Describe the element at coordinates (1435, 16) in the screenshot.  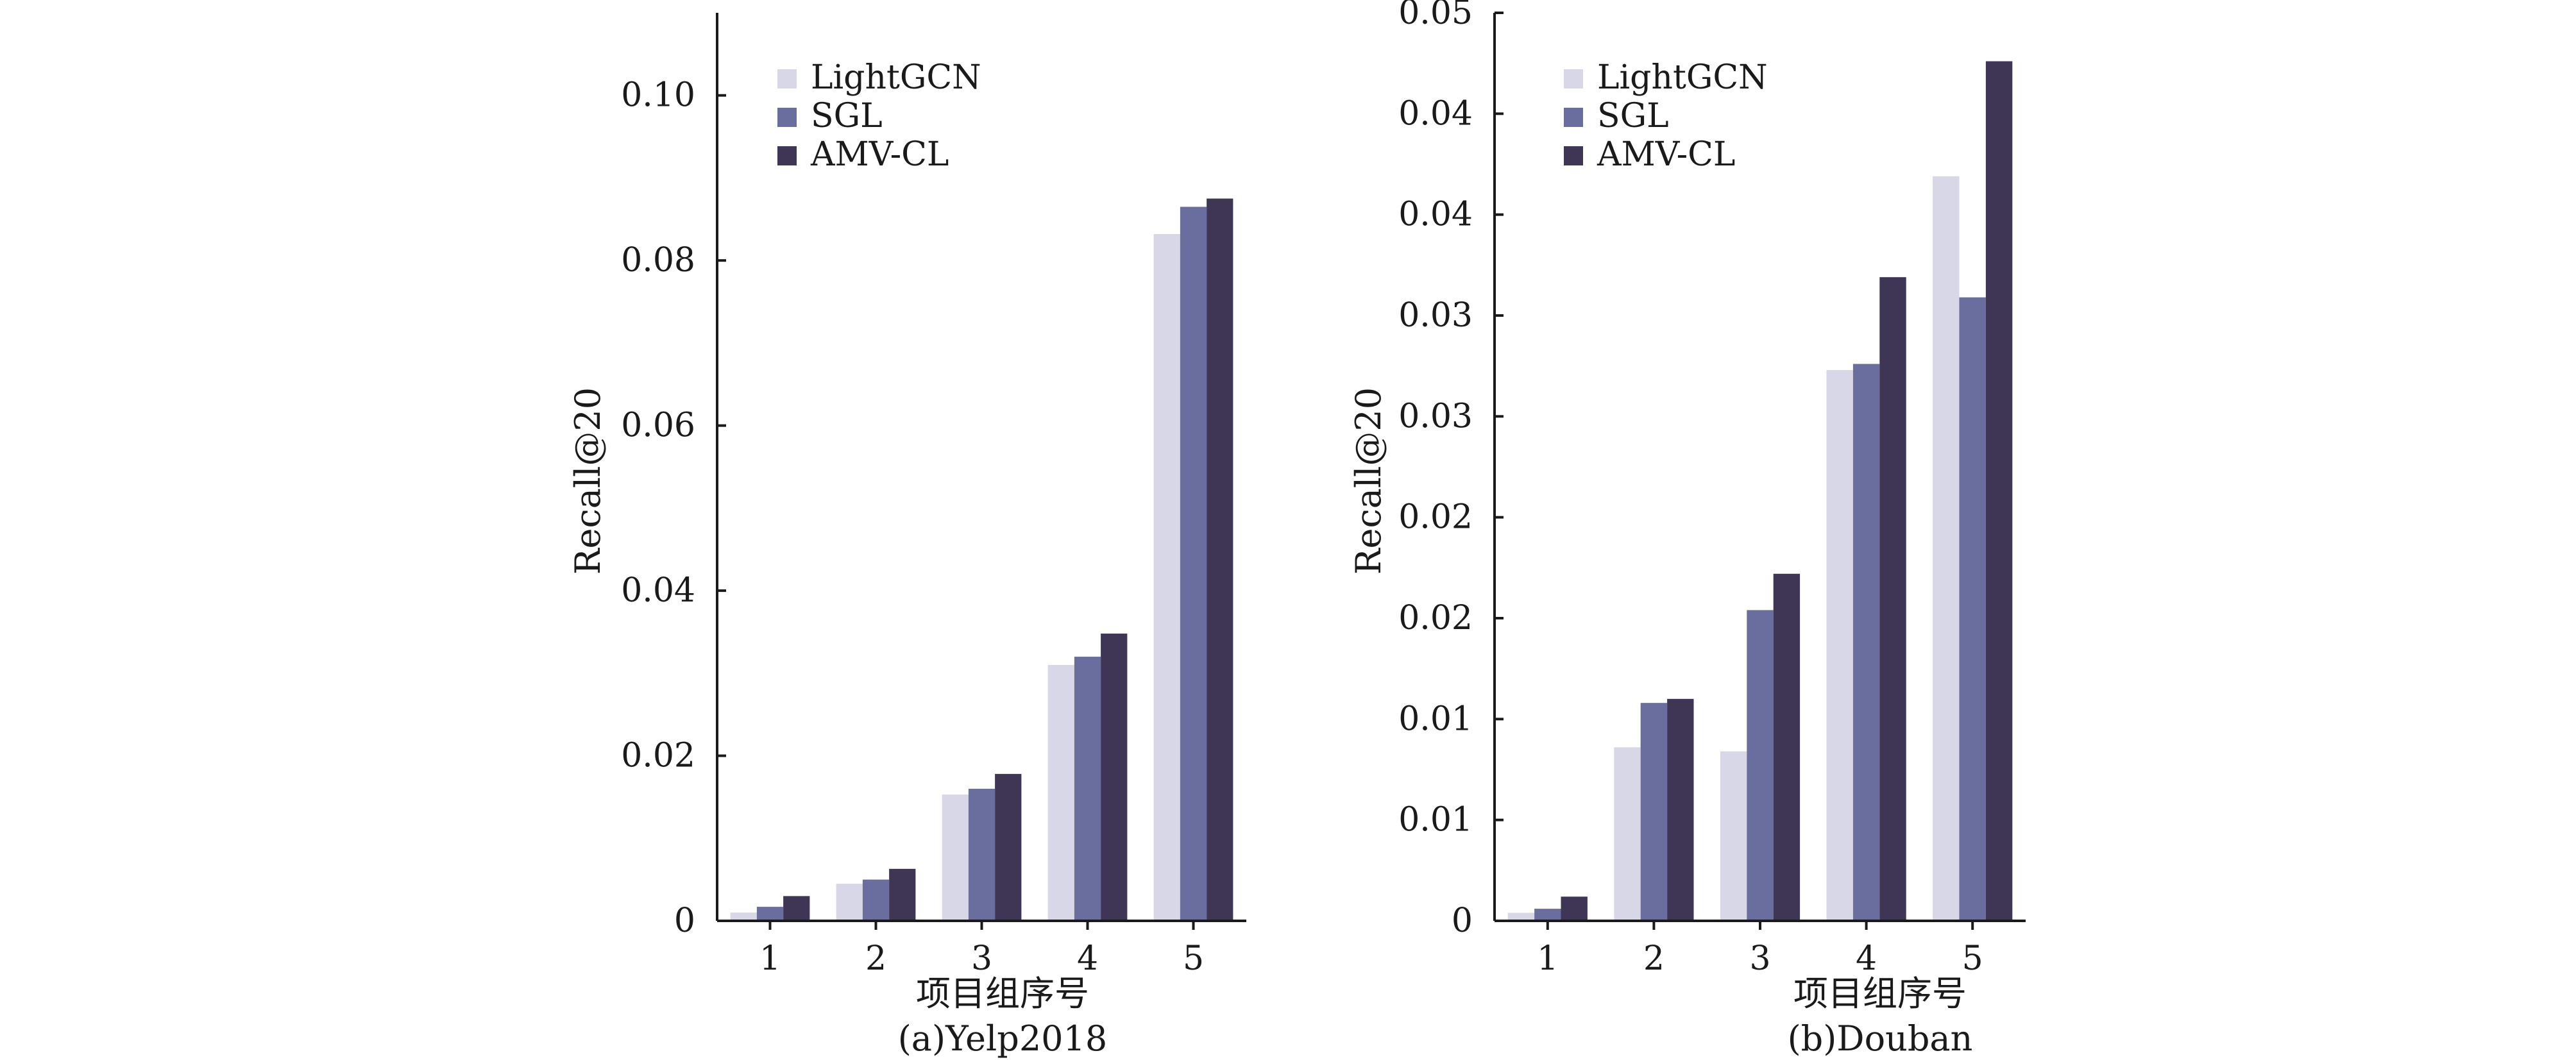
I see `y-tick-label: 0.05` at that location.